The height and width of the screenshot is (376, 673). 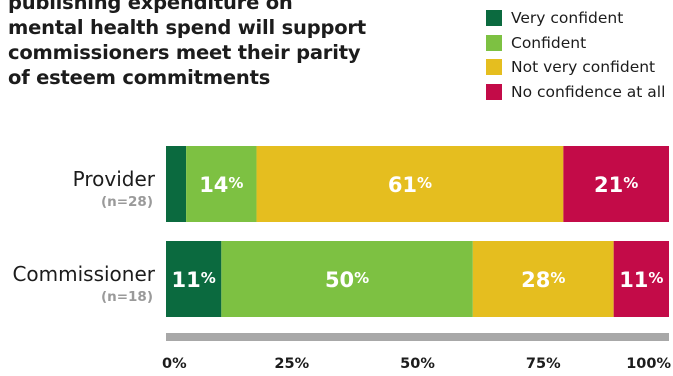 What do you see at coordinates (127, 297) in the screenshot?
I see `category-n-label: (n=18)` at bounding box center [127, 297].